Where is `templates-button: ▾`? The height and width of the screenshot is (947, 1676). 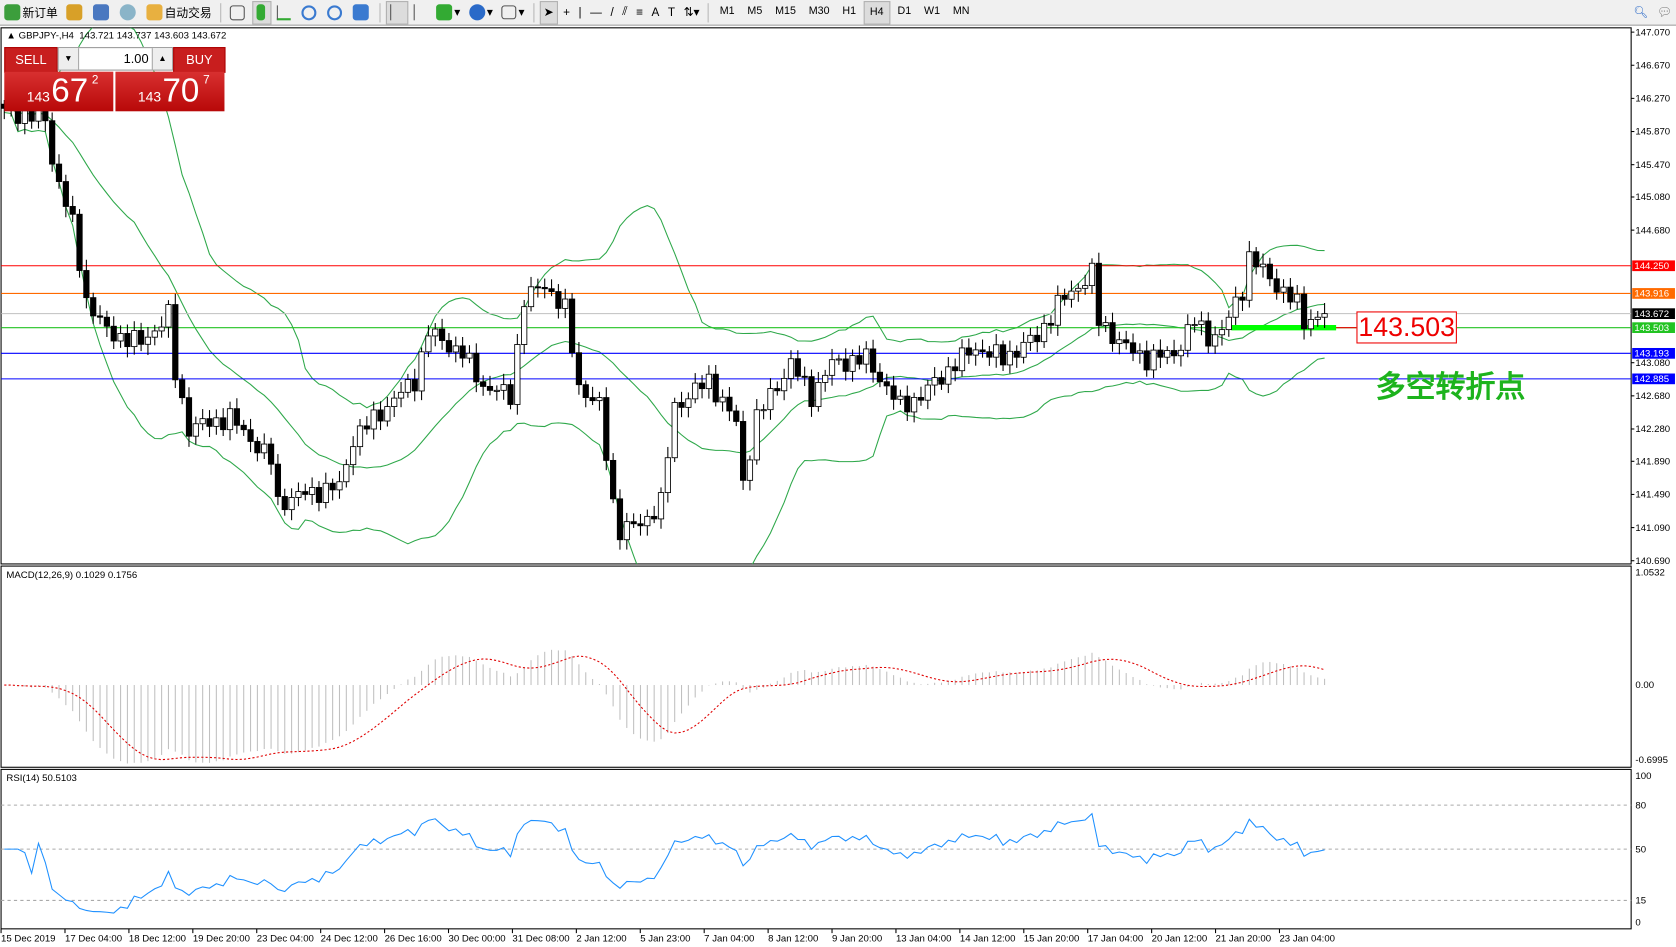 templates-button: ▾ is located at coordinates (512, 12).